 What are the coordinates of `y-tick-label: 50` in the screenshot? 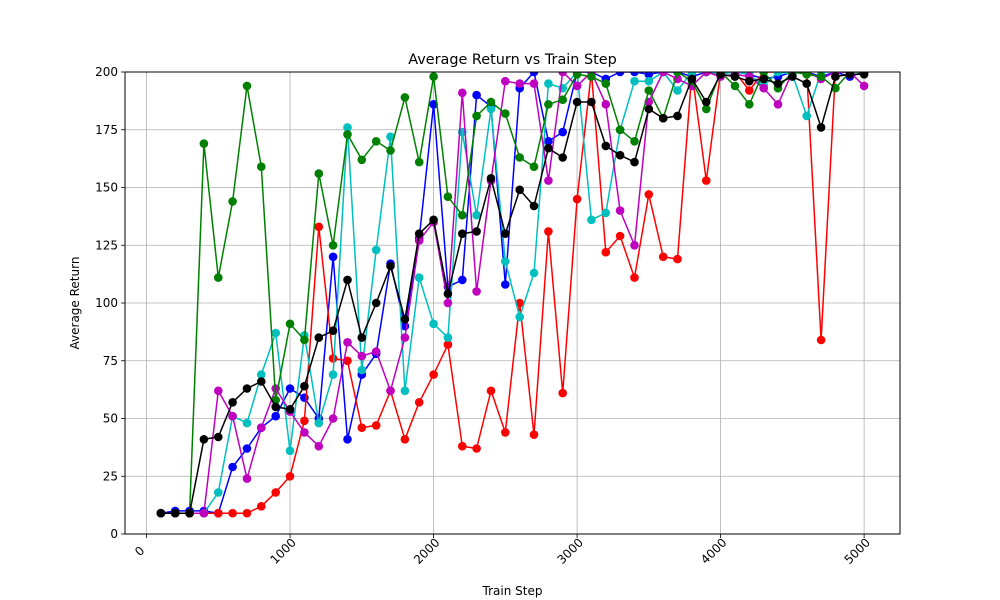 It's located at (110, 419).